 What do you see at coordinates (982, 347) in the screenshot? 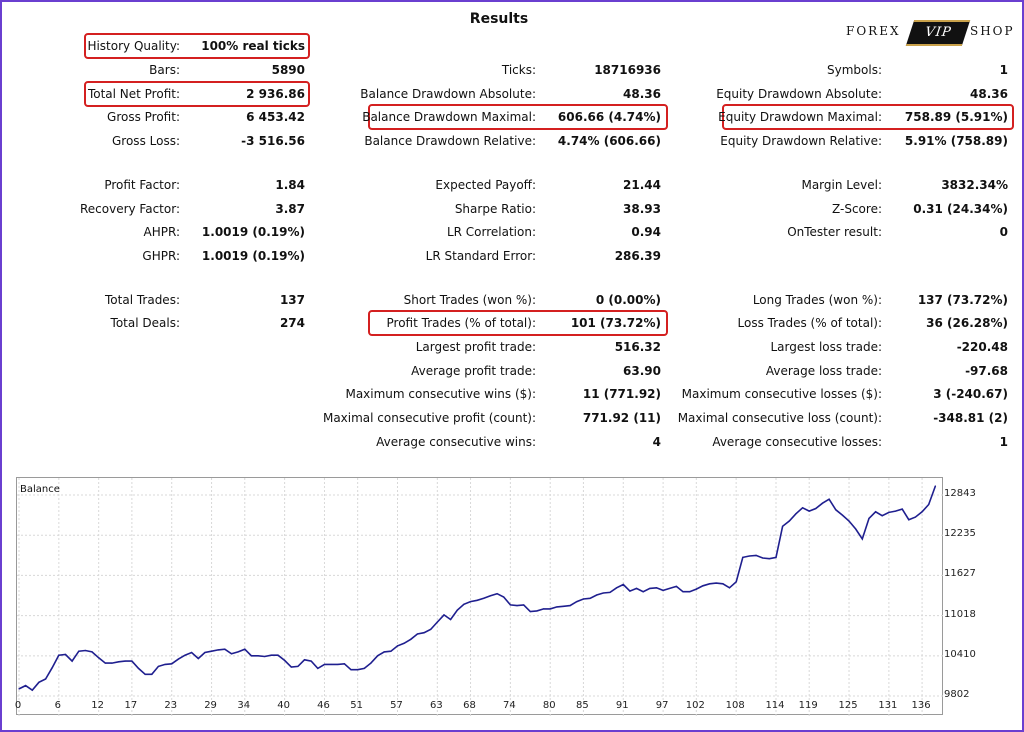
I see `largest-loss-trade-value: -220.48` at bounding box center [982, 347].